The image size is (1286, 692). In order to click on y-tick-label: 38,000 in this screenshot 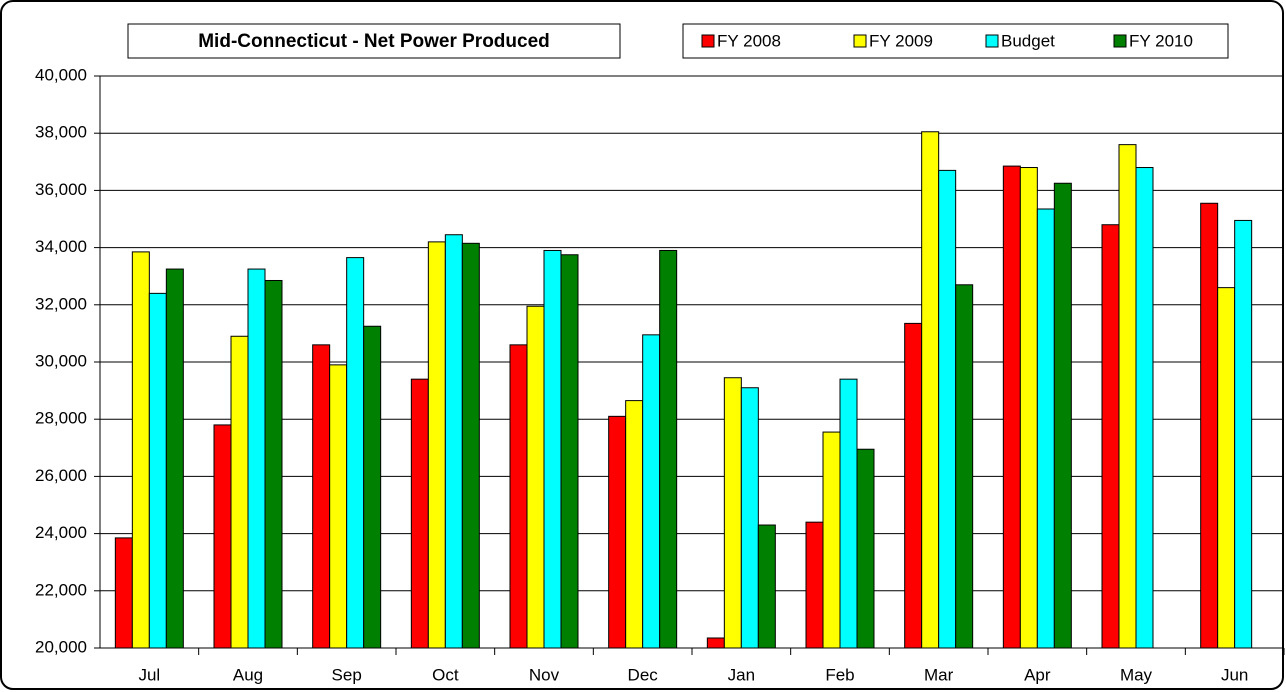, I will do `click(61, 132)`.